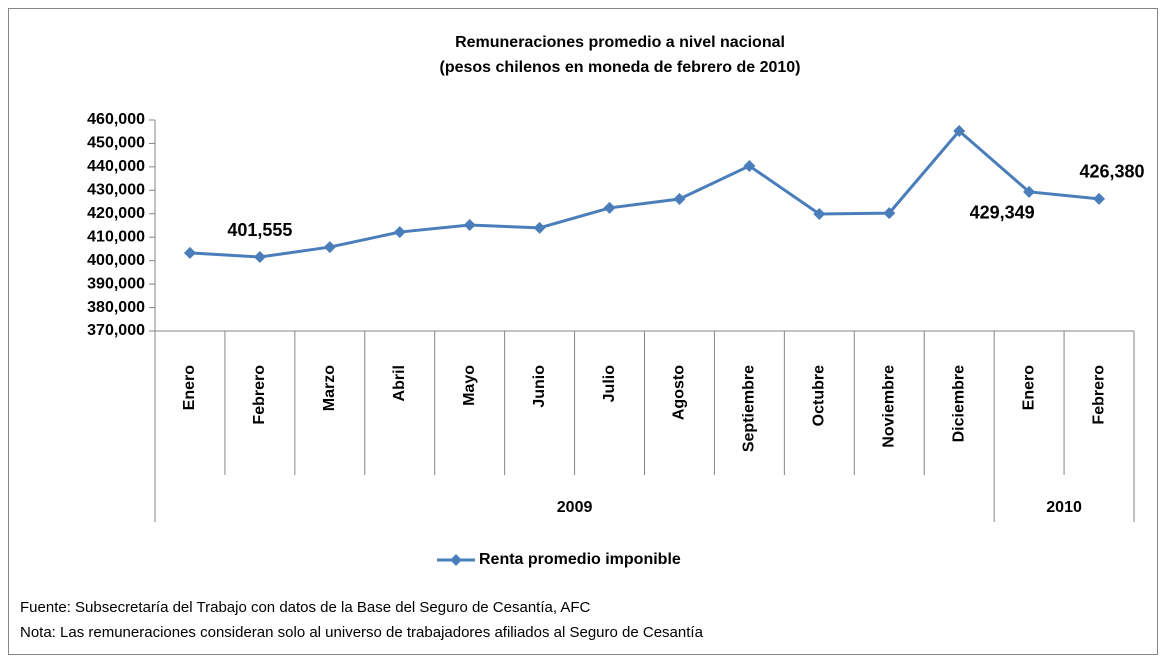  What do you see at coordinates (116, 260) in the screenshot?
I see `y-tick-label: 400,000` at bounding box center [116, 260].